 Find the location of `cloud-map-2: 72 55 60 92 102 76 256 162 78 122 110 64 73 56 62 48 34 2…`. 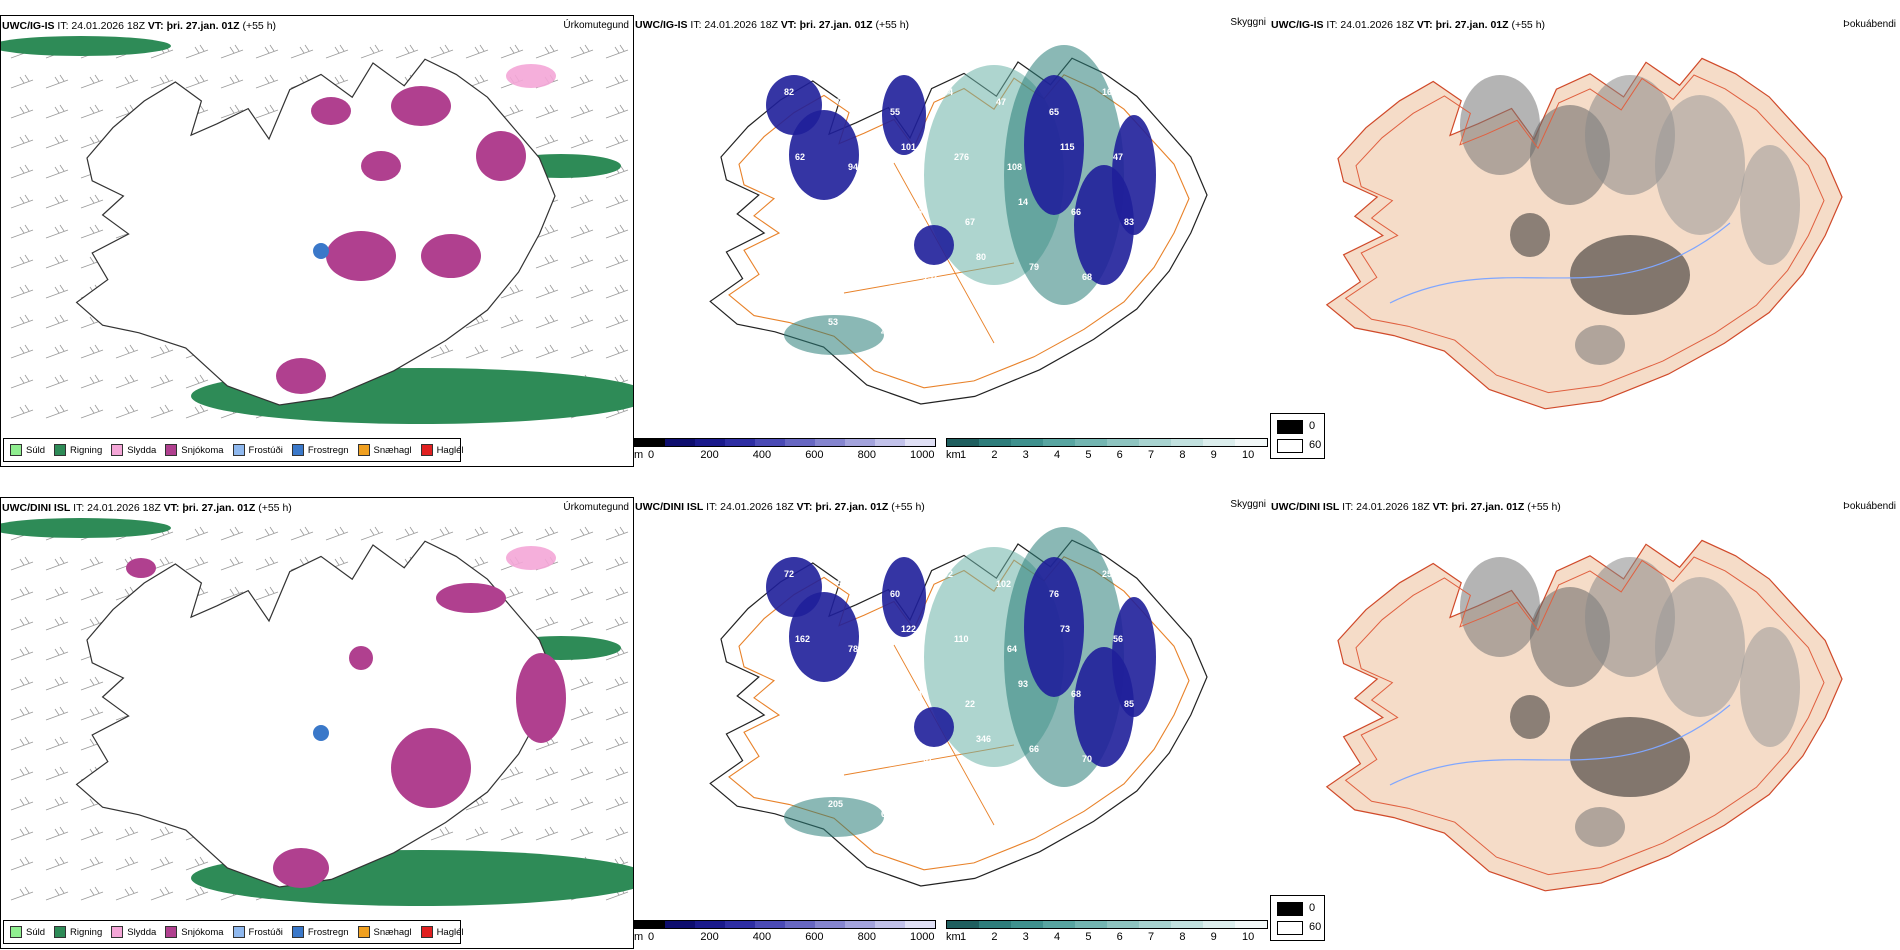

cloud-map-2: 72 55 60 92 102 76 256 162 78 122 110 64 73 56 62 48 34 2… is located at coordinates (958, 707).